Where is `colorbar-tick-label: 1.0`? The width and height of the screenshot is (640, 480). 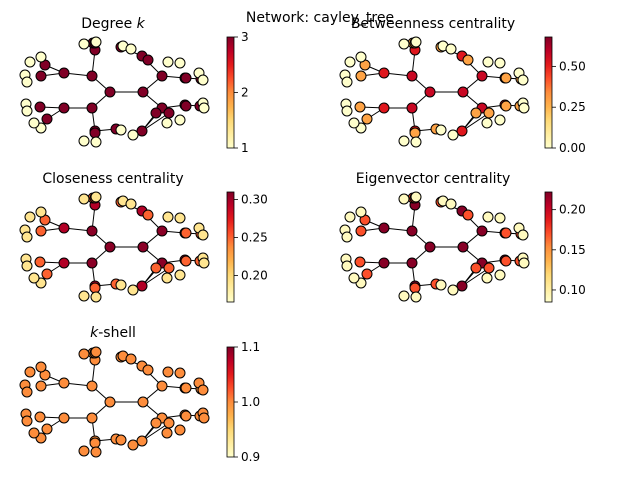 colorbar-tick-label: 1.0 is located at coordinates (250, 402).